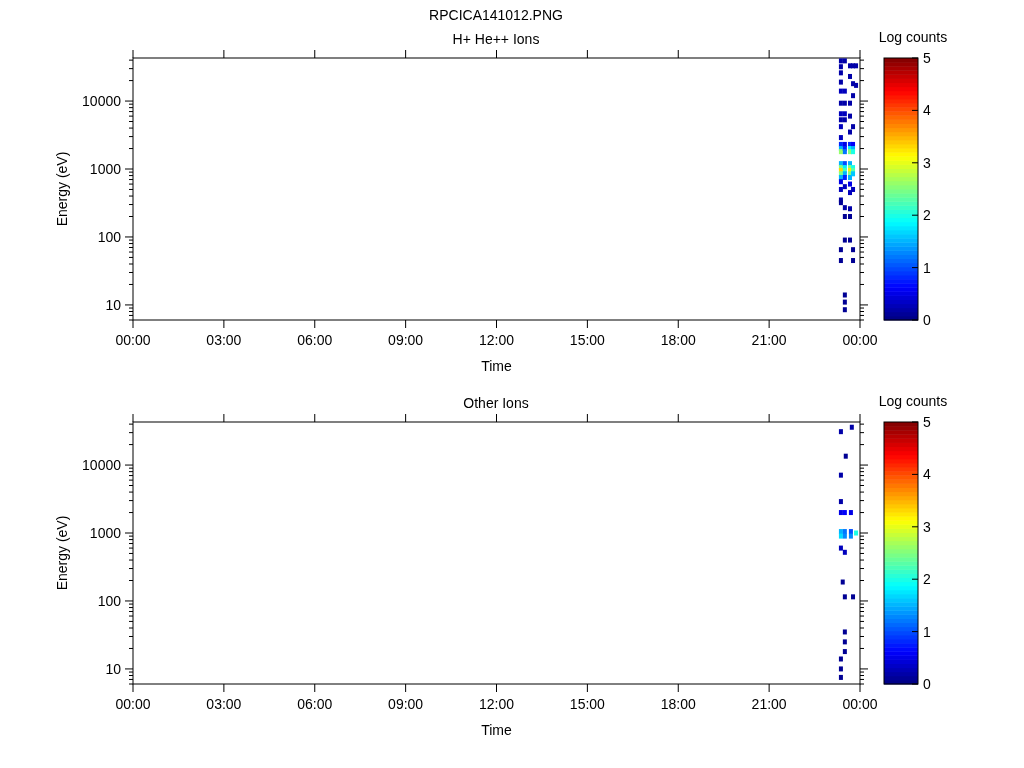 The width and height of the screenshot is (1024, 768). What do you see at coordinates (496, 403) in the screenshot?
I see `chart-title: Other Ions` at bounding box center [496, 403].